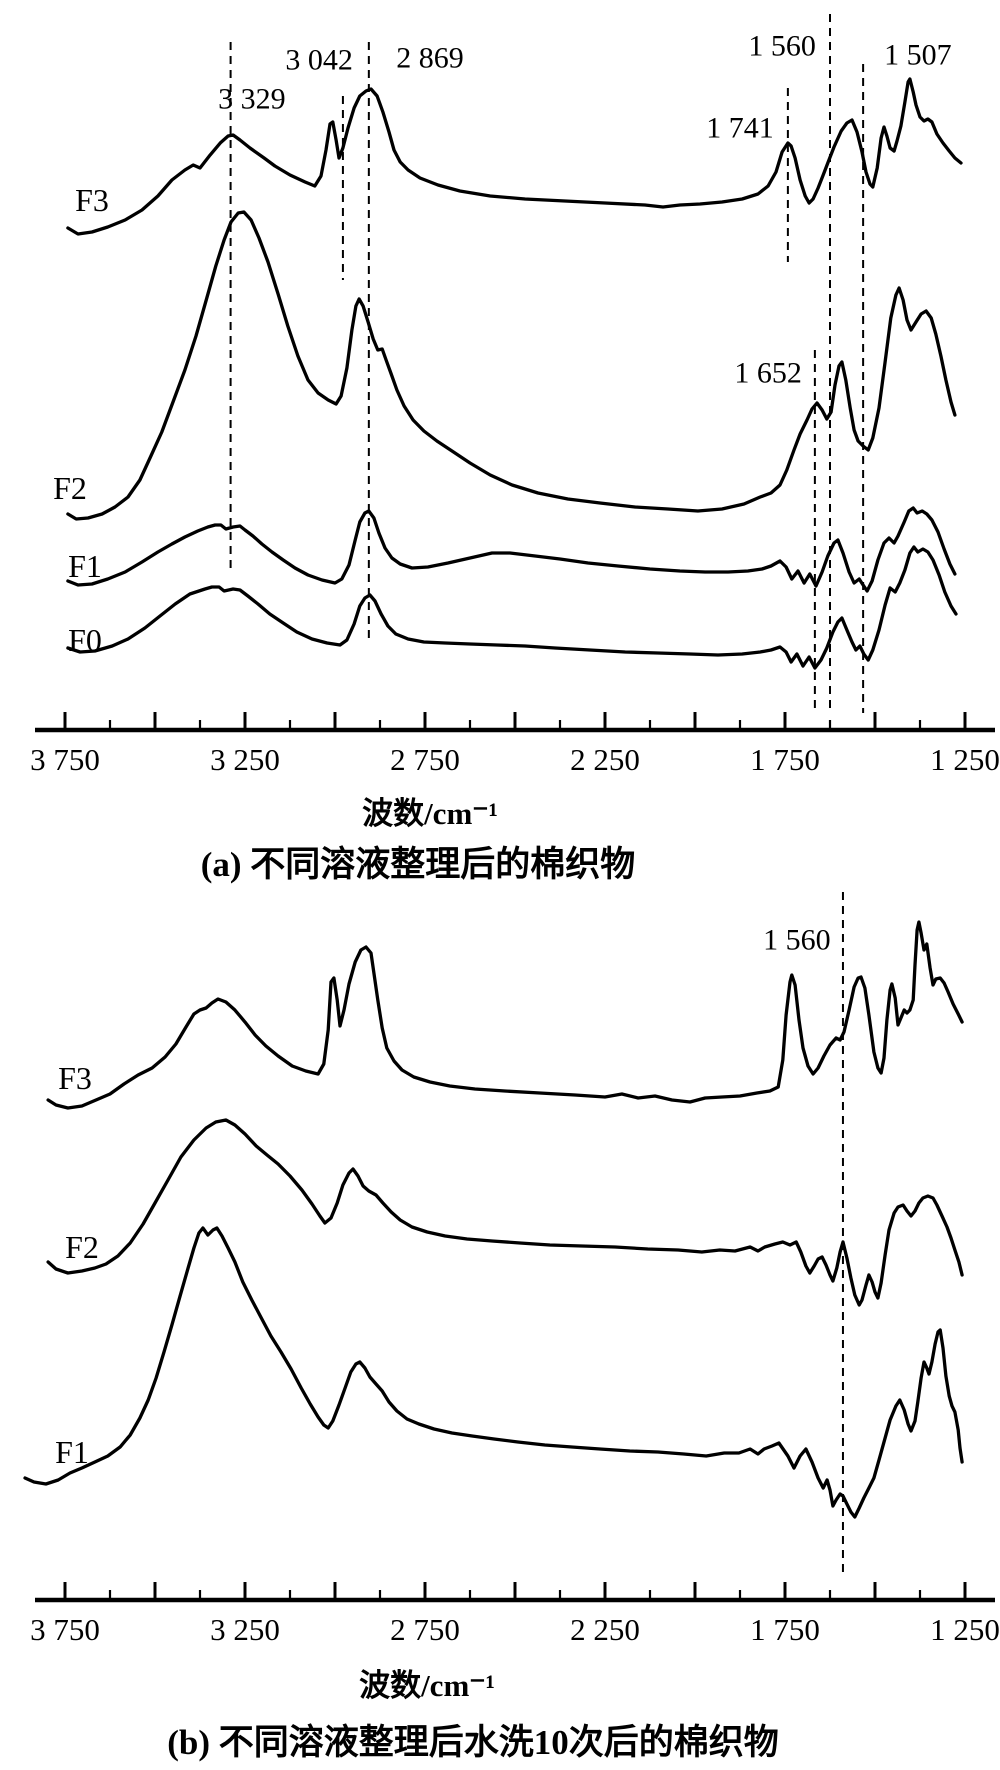  Describe the element at coordinates (797, 940) in the screenshot. I see `peak-label-1560-b: 1 560` at that location.